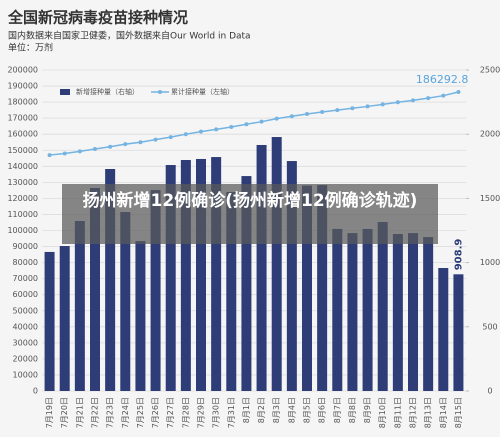 Image resolution: width=500 pixels, height=437 pixels. I want to click on data-label: 908.9, so click(458, 255).